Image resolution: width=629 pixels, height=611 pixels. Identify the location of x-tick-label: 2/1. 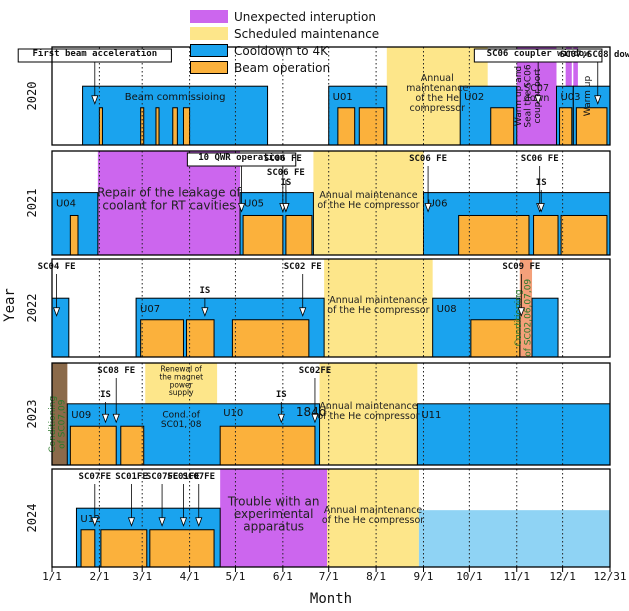
(99, 576).